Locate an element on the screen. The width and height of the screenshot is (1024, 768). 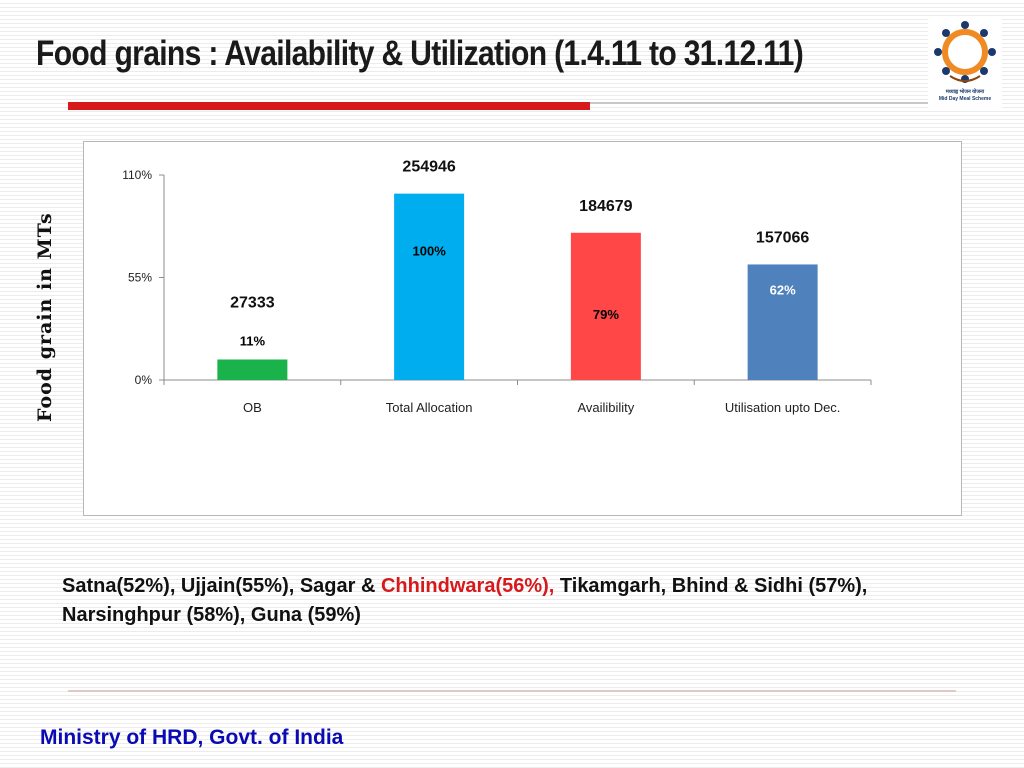
x-category-label: Utilisation upto Dec. is located at coordinates (783, 407).